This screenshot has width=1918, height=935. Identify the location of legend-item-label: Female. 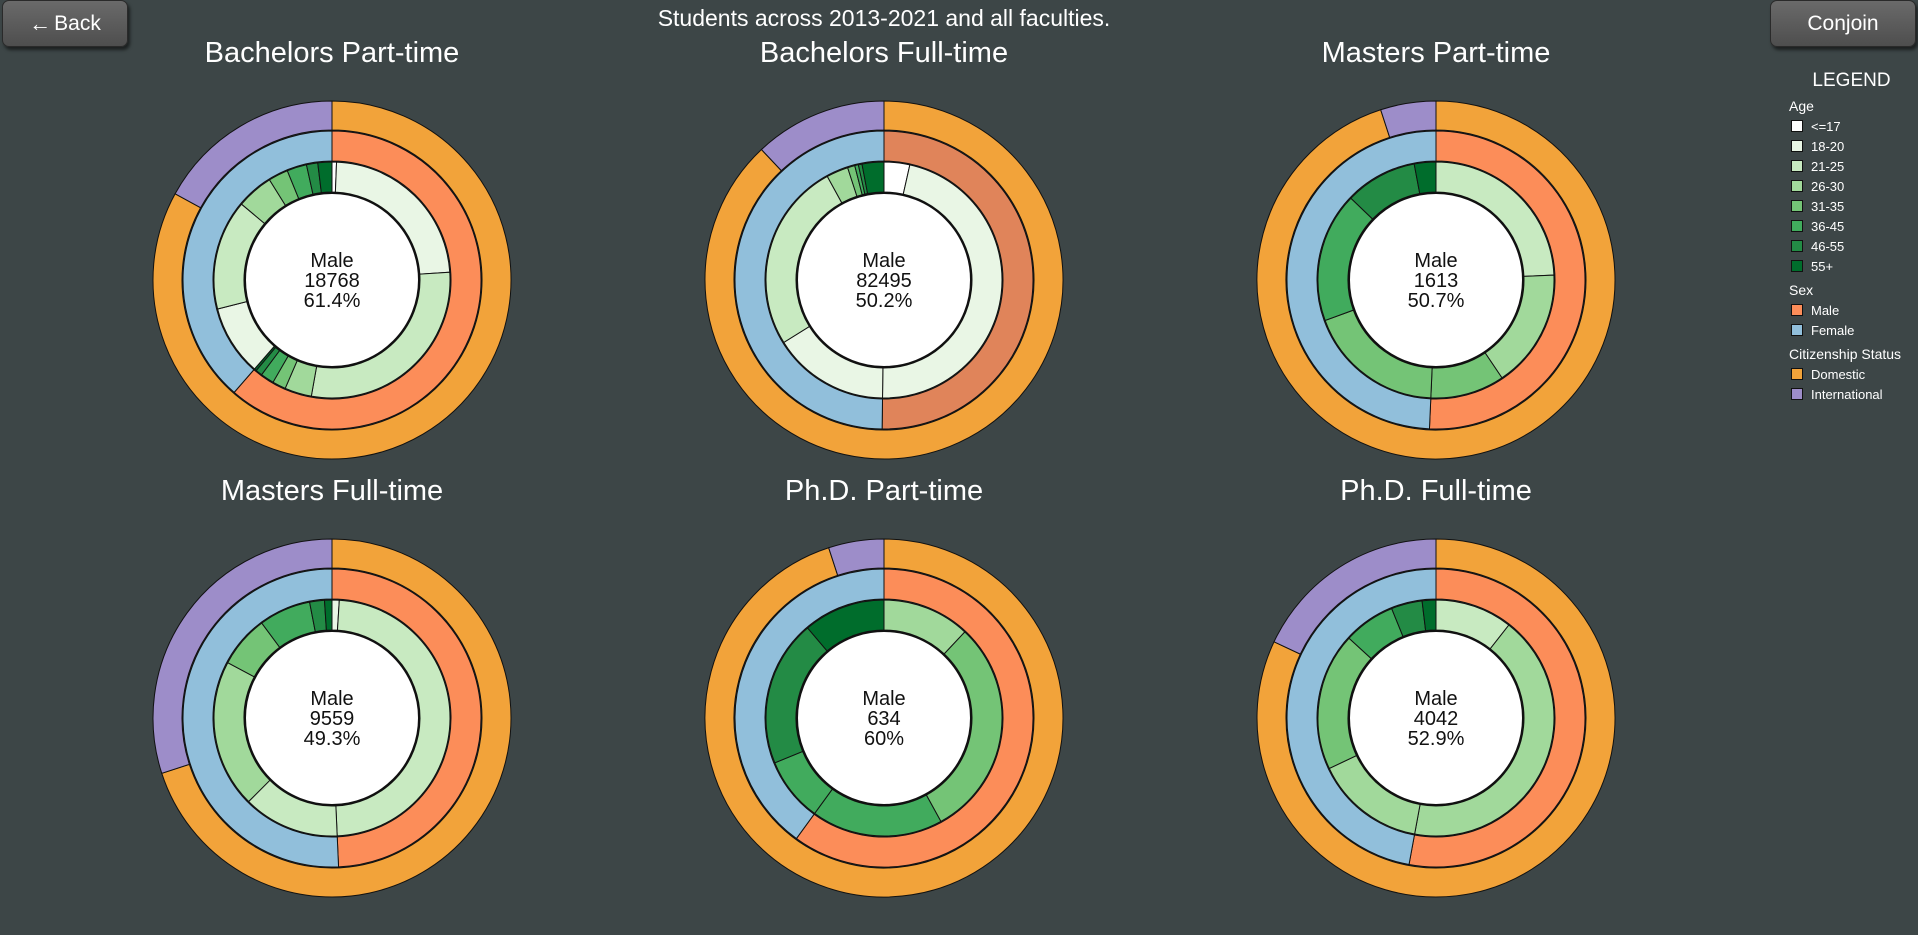
(1833, 330).